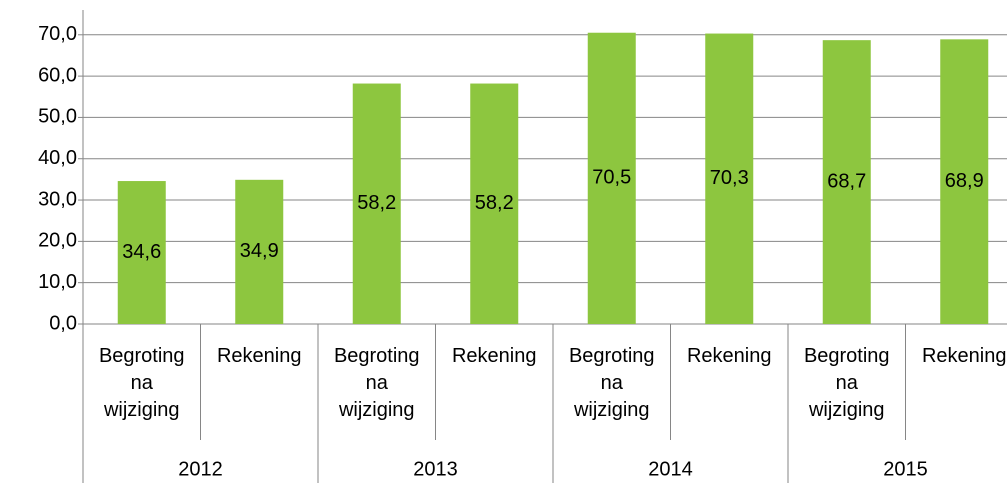 This screenshot has height=483, width=1007. What do you see at coordinates (57, 282) in the screenshot?
I see `y-tick-label: 10,0` at bounding box center [57, 282].